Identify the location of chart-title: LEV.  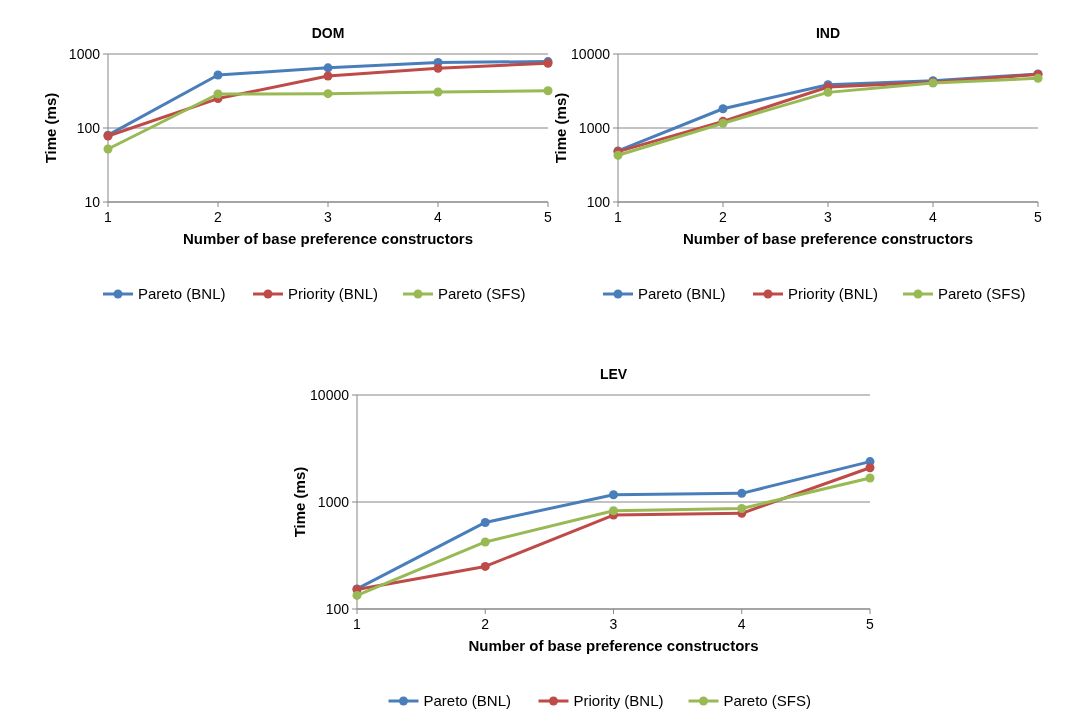
(613, 374).